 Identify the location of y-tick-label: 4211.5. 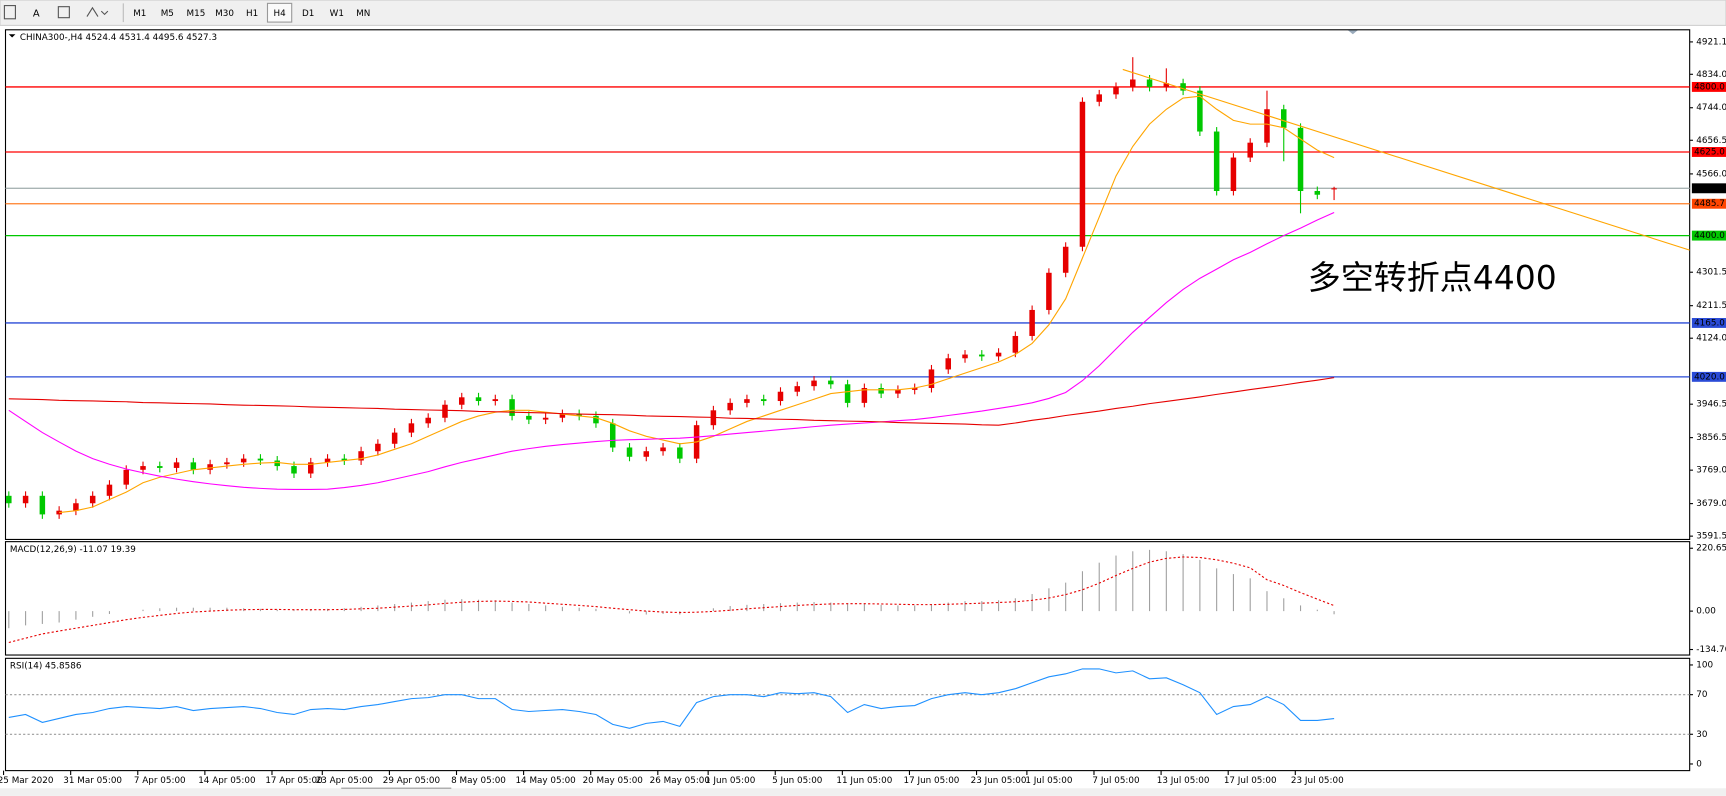
(1711, 306).